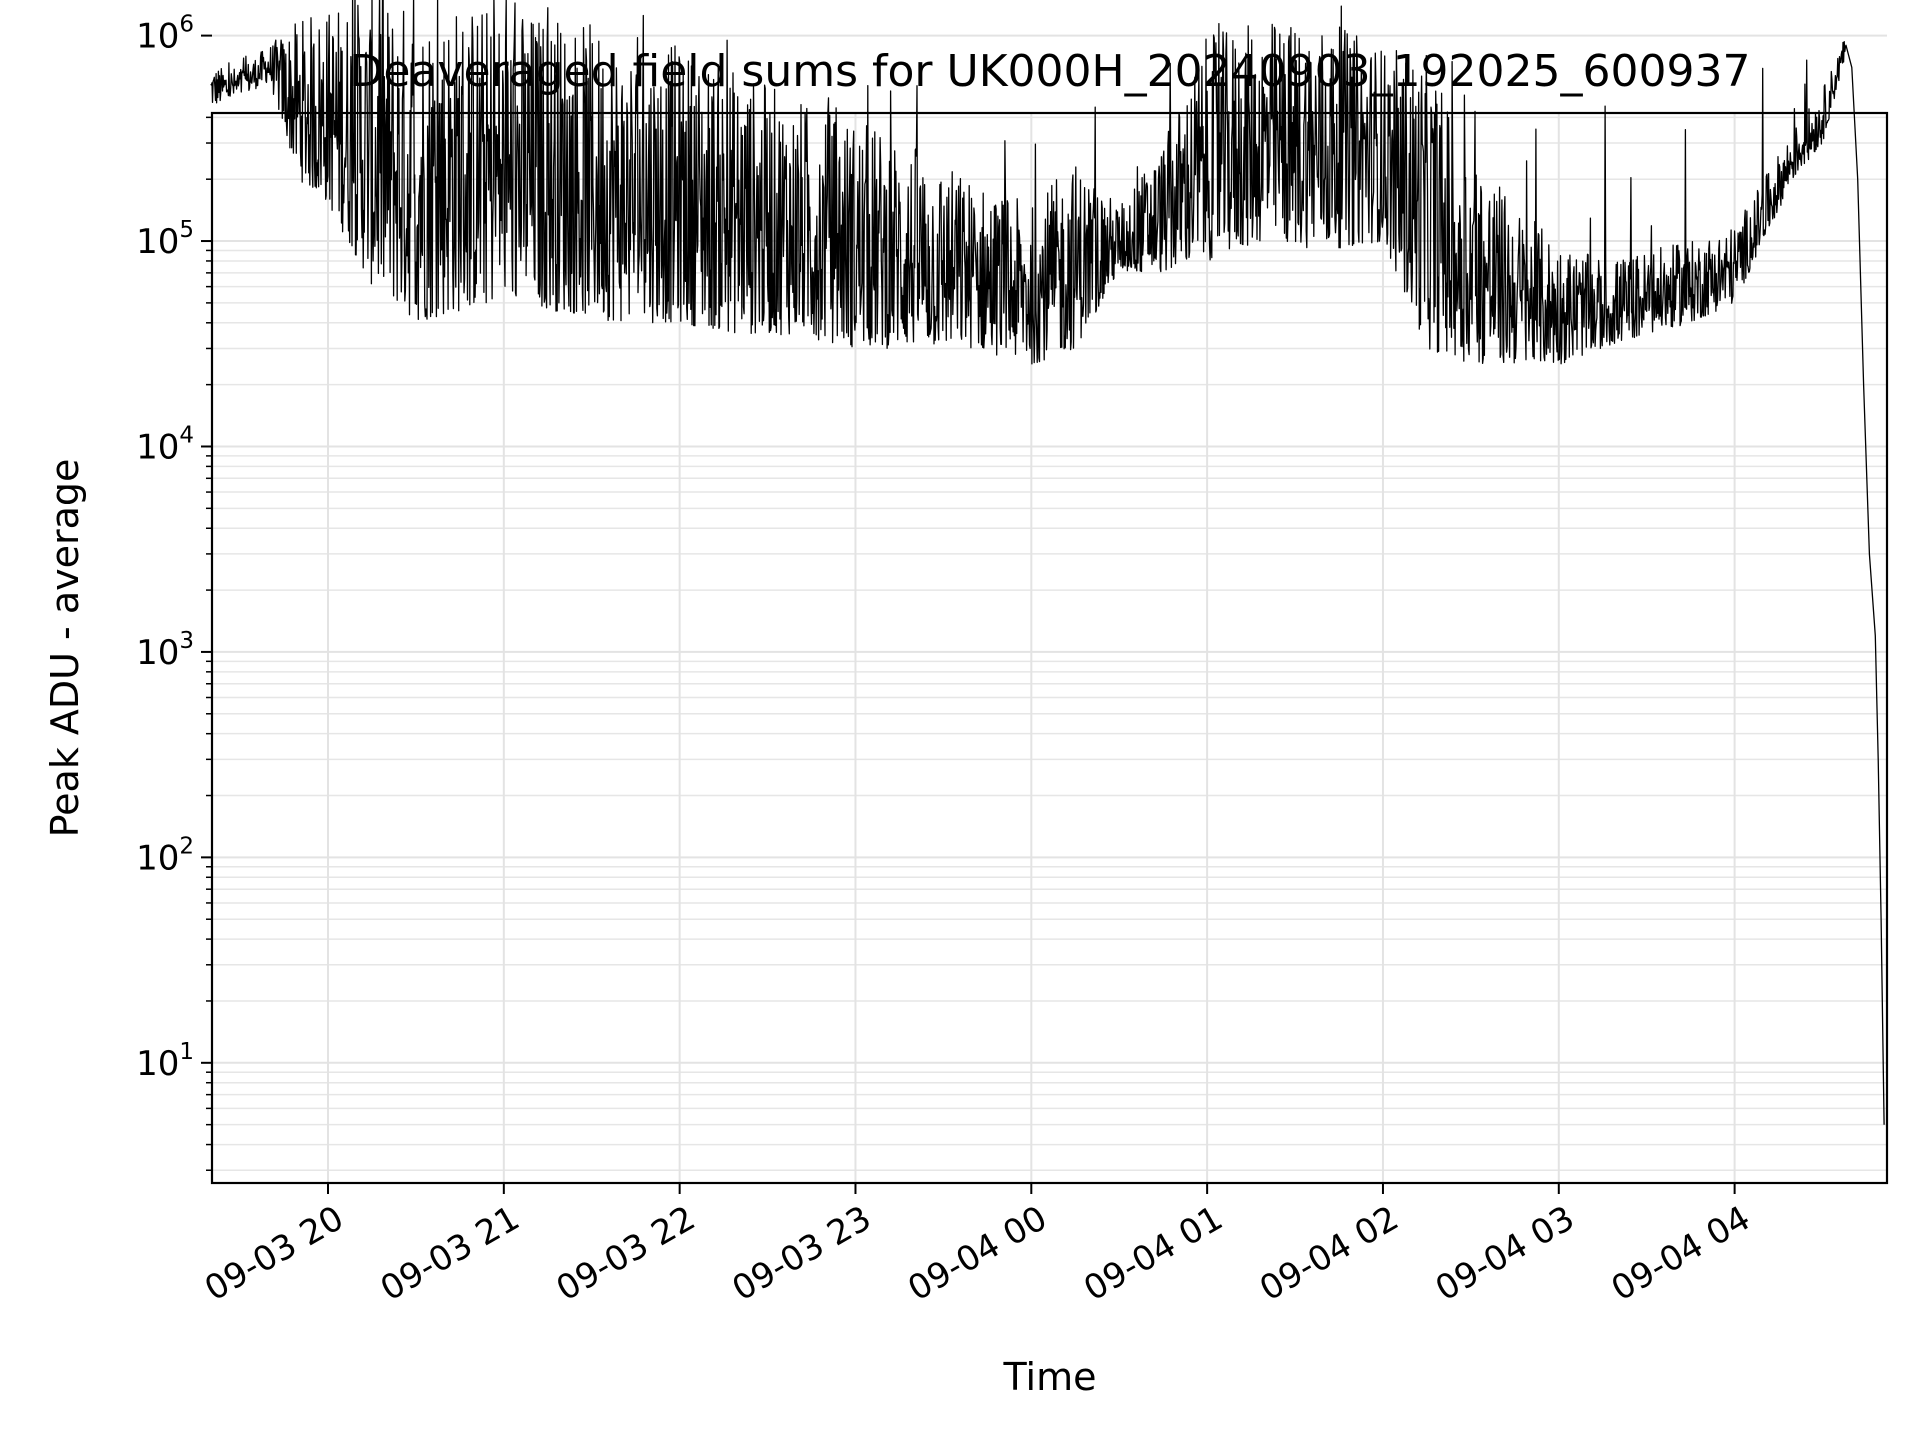 The width and height of the screenshot is (1920, 1440). I want to click on y-tick-label: 10³, so click(165, 650).